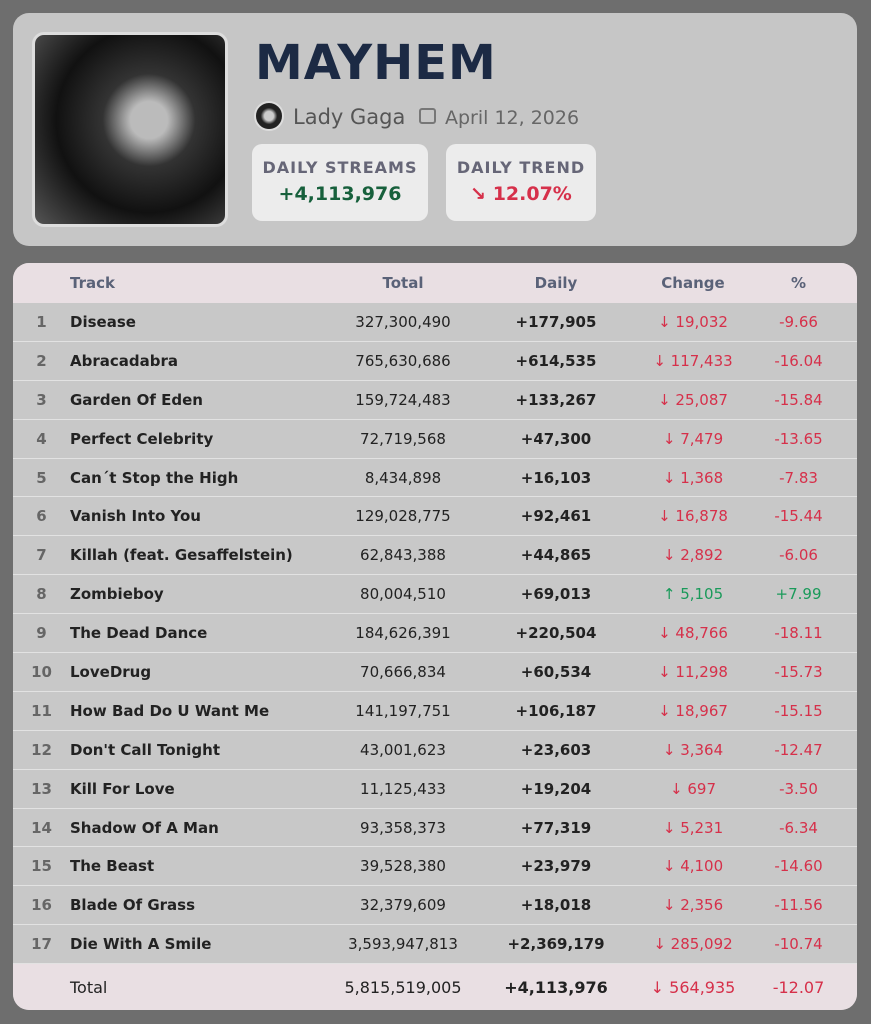 This screenshot has height=1024, width=871. I want to click on cell: Zombieboy, so click(117, 594).